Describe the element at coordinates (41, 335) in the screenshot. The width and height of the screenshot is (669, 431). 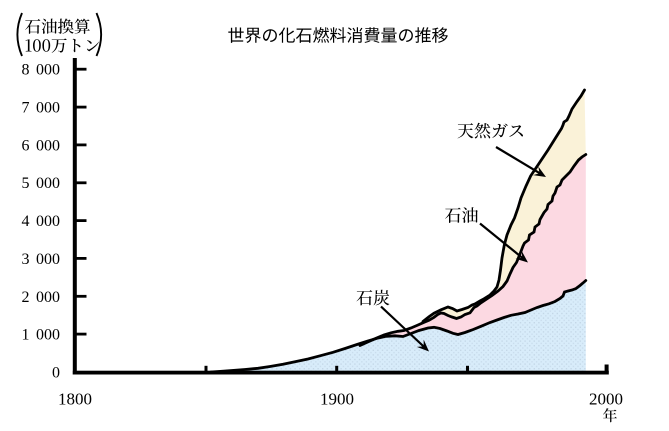
I see `svg-text: 1 000` at that location.